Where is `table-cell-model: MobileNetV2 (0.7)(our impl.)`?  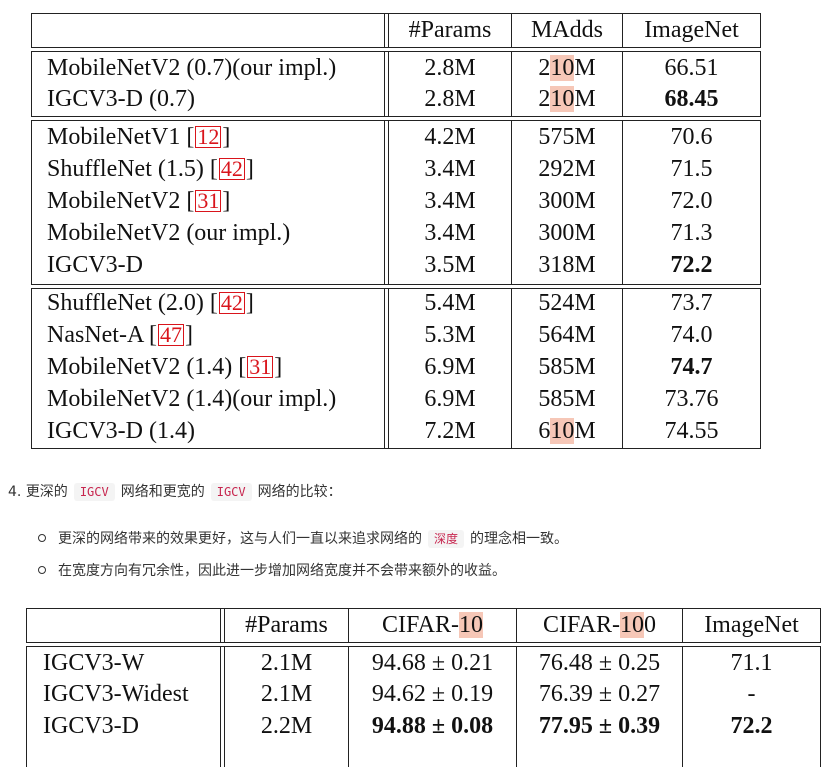
table-cell-model: MobileNetV2 (0.7)(our impl.) is located at coordinates (192, 68).